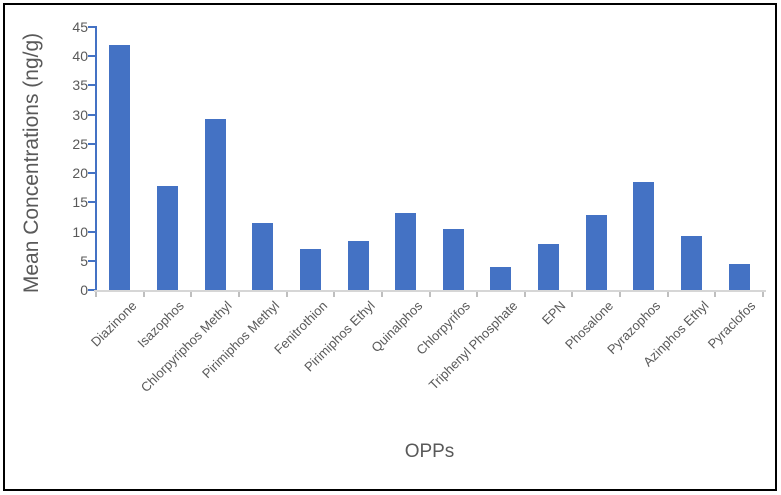 The height and width of the screenshot is (495, 781). What do you see at coordinates (84, 260) in the screenshot?
I see `y-tick-label: 5` at bounding box center [84, 260].